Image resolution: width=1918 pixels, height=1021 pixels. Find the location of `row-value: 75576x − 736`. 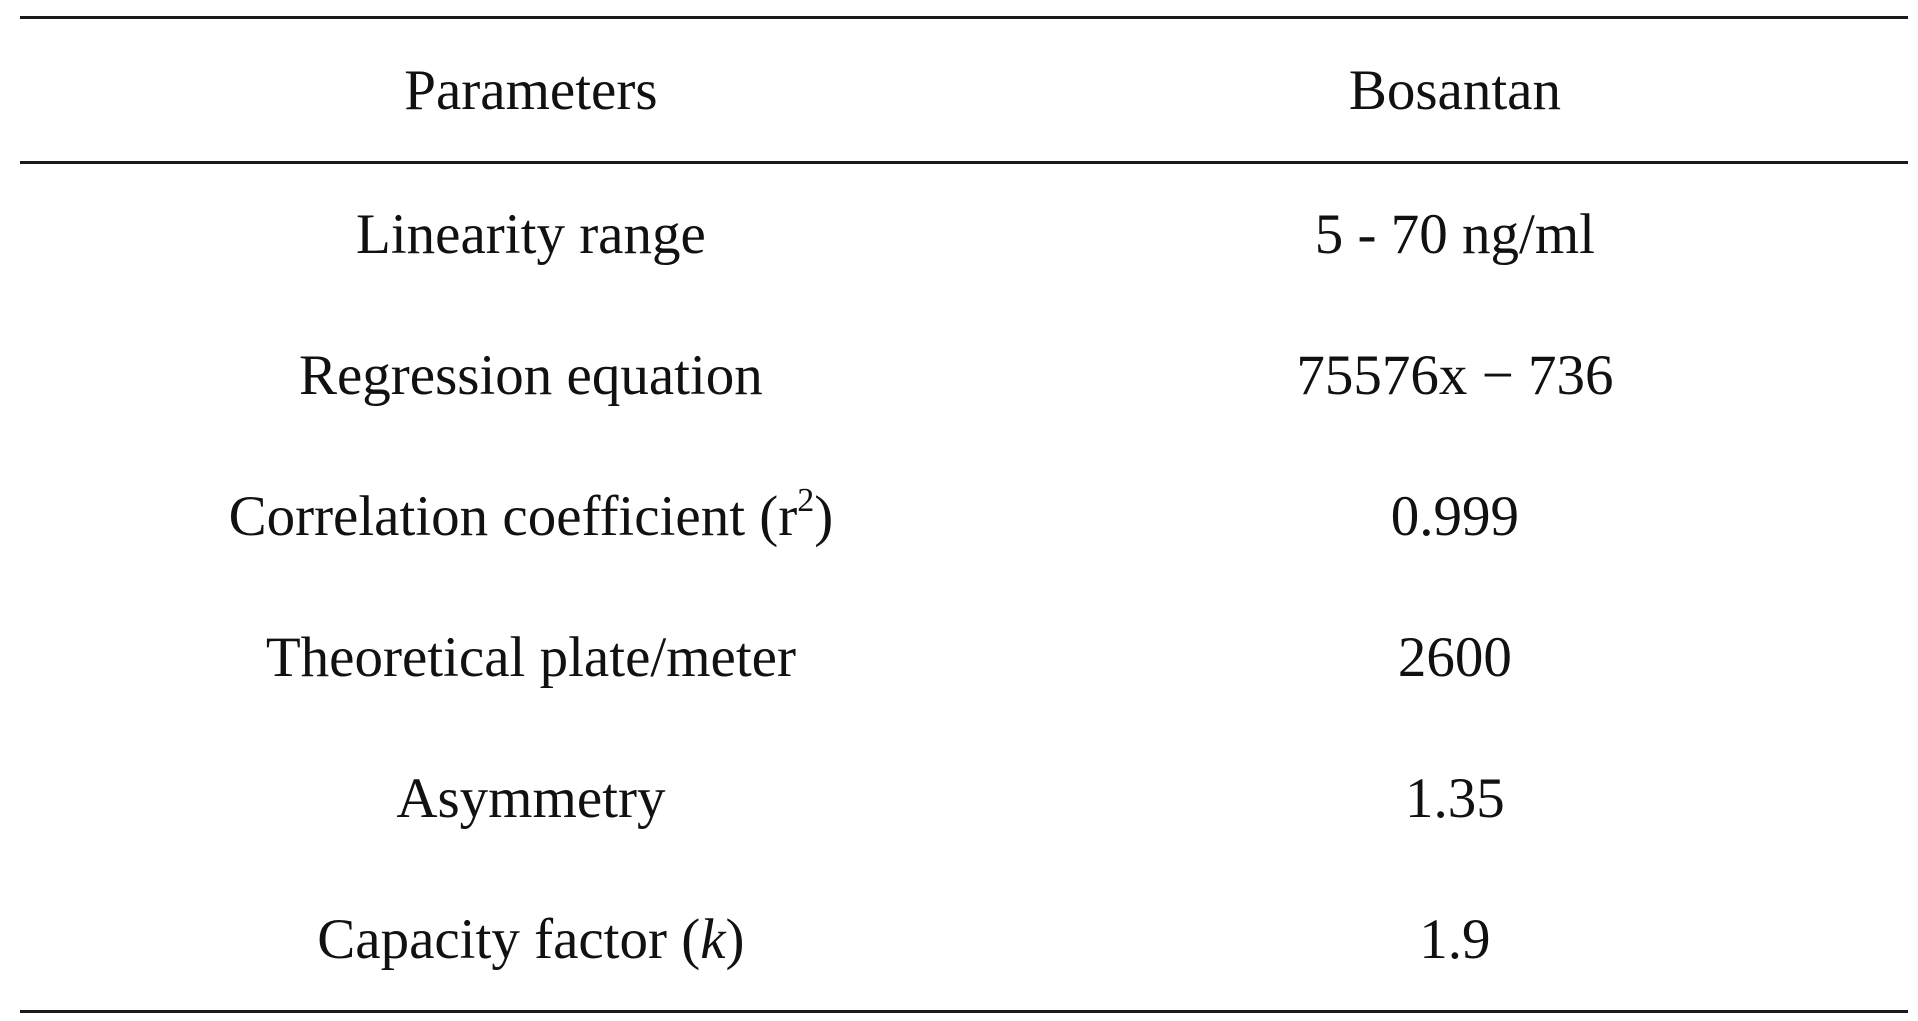

row-value: 75576x − 736 is located at coordinates (1455, 375).